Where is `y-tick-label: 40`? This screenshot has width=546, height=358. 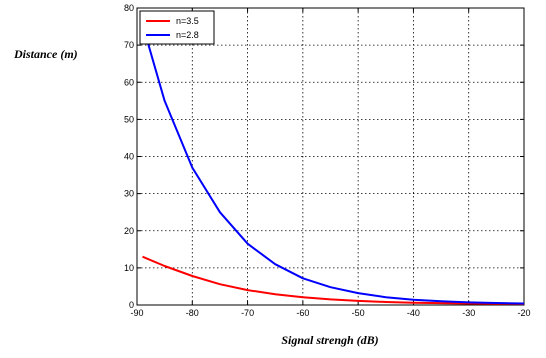
y-tick-label: 40 is located at coordinates (129, 157).